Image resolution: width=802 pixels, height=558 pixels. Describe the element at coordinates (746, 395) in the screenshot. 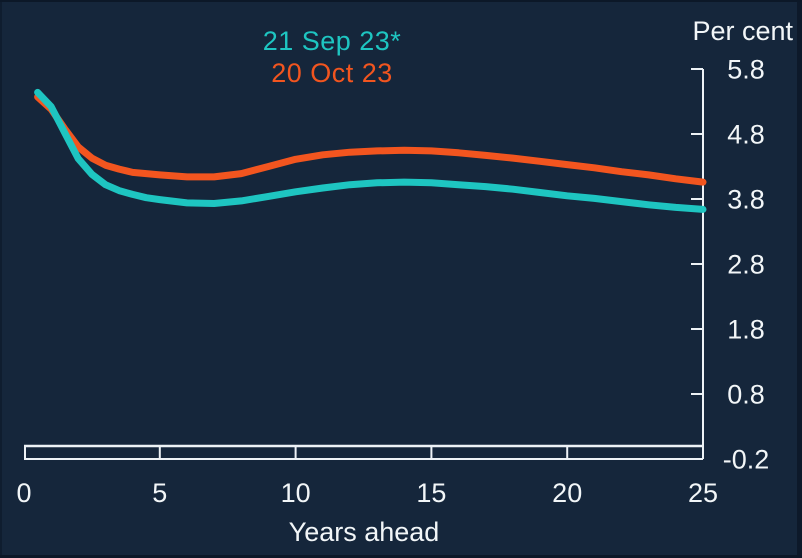

I see `y-tick-label: 0.8` at that location.